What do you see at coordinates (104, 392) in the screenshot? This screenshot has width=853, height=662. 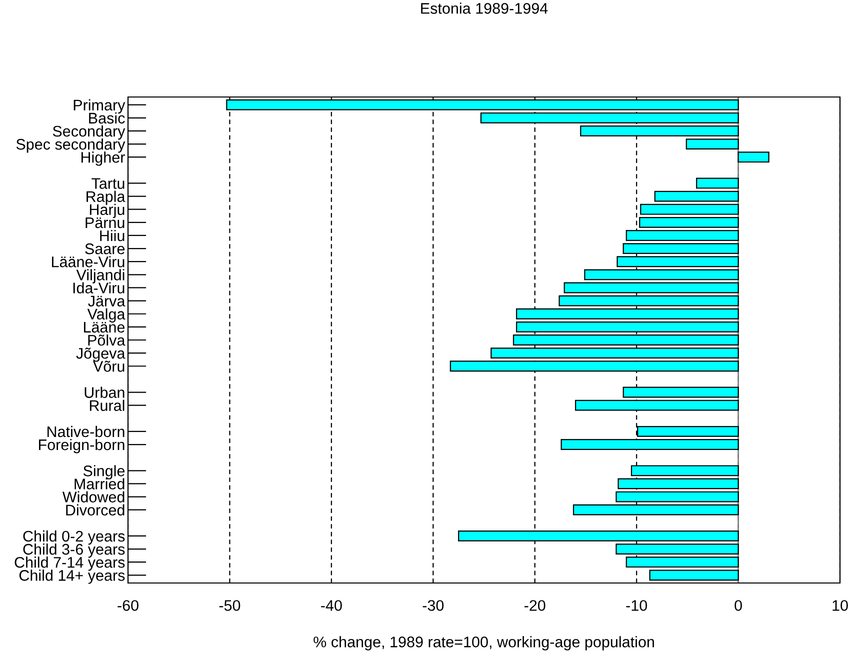 I see `y-tick-label: Urban` at bounding box center [104, 392].